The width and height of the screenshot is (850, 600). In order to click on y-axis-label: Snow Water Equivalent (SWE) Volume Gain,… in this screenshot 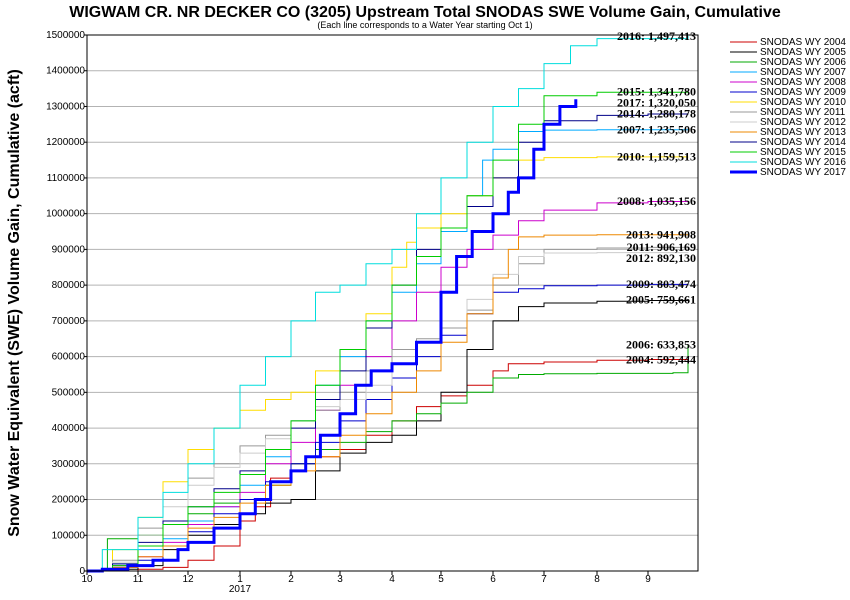, I will do `click(14, 303)`.